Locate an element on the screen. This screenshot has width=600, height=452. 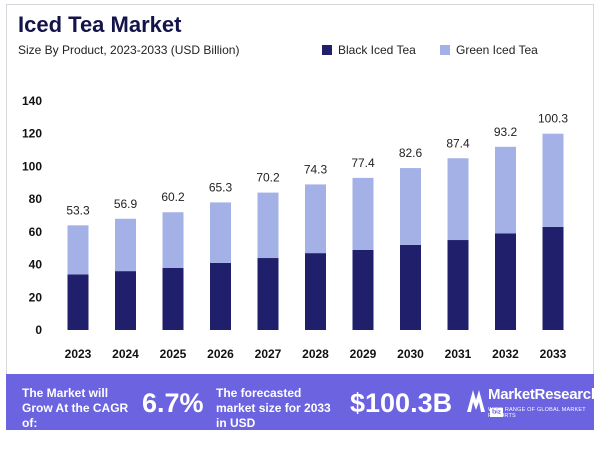
y-tick-label: 80 is located at coordinates (36, 199).